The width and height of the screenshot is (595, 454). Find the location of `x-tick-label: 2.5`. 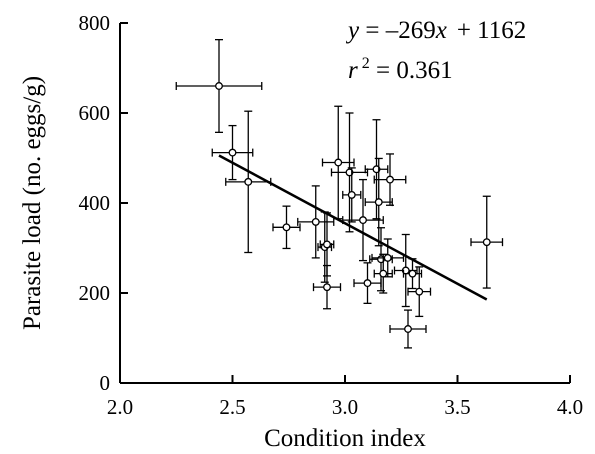

x-tick-label: 2.5 is located at coordinates (232, 407).